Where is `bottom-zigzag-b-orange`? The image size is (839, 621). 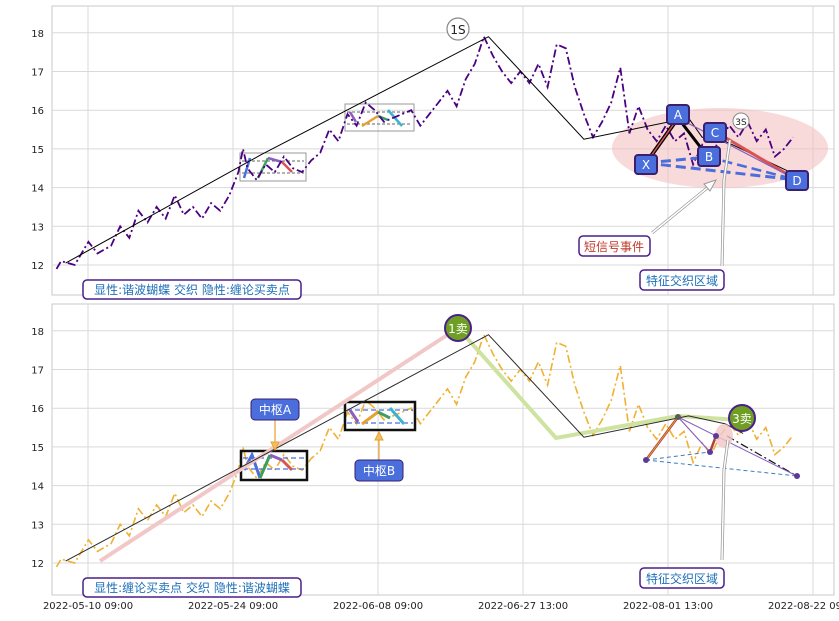
bottom-zigzag-b-orange is located at coordinates (370, 418).